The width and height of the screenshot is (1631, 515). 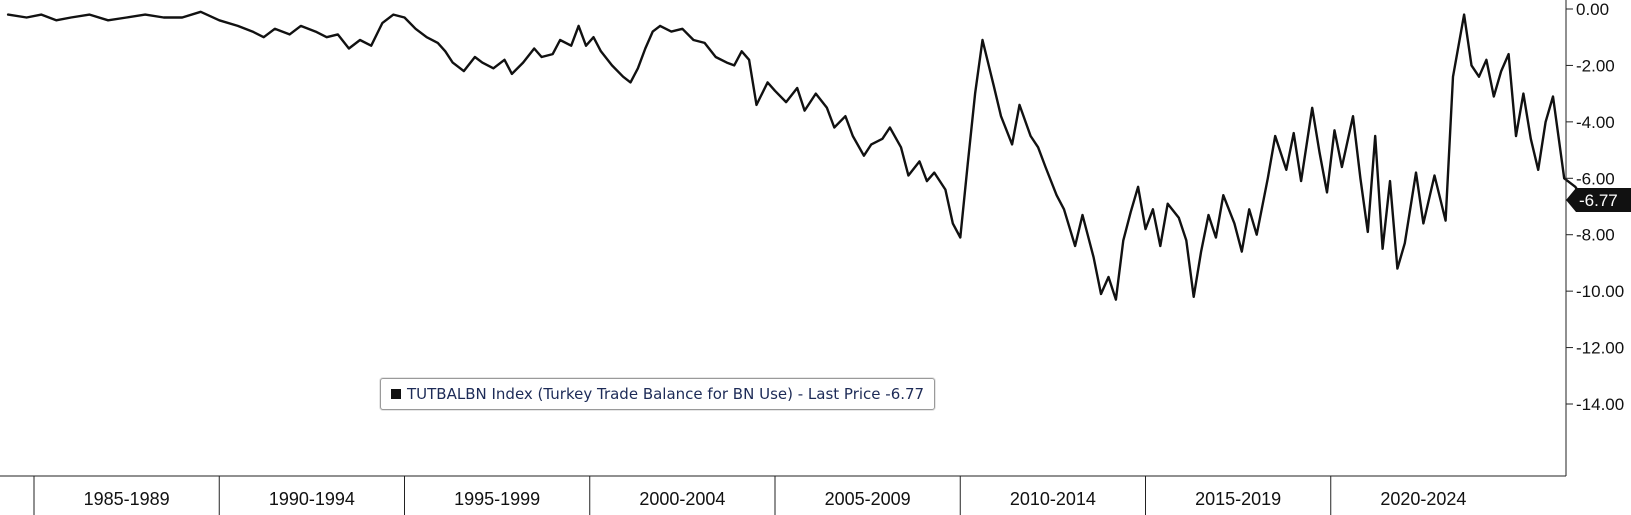 I want to click on y-tick-label: -8.00, so click(x=1595, y=235).